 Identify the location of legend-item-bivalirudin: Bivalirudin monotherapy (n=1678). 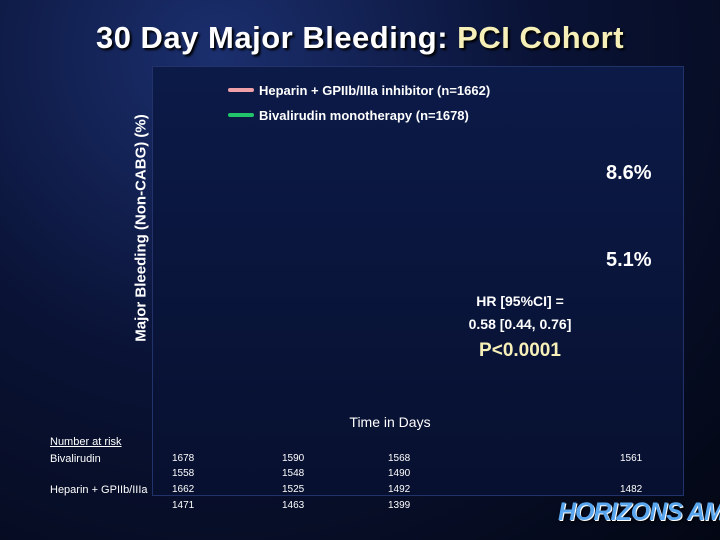
(348, 115).